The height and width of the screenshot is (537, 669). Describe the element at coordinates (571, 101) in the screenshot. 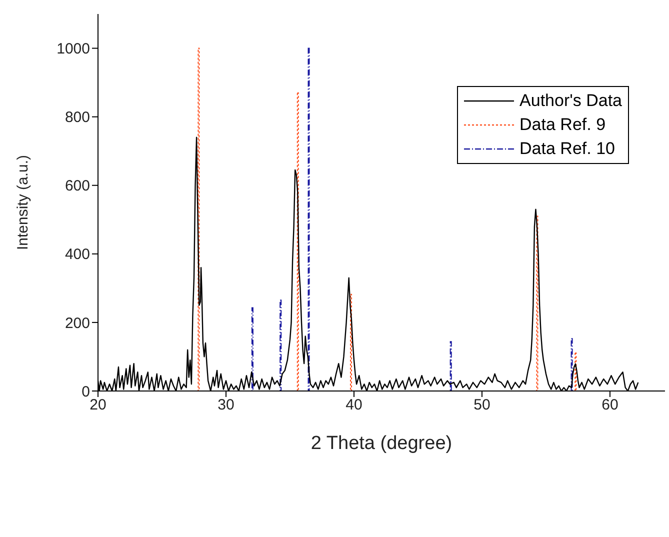

I see `legend-label: Author's Data` at that location.